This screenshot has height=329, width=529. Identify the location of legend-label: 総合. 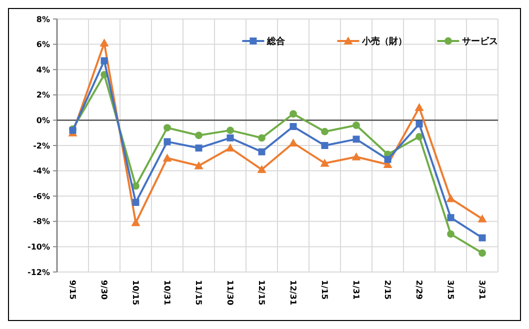
(276, 42).